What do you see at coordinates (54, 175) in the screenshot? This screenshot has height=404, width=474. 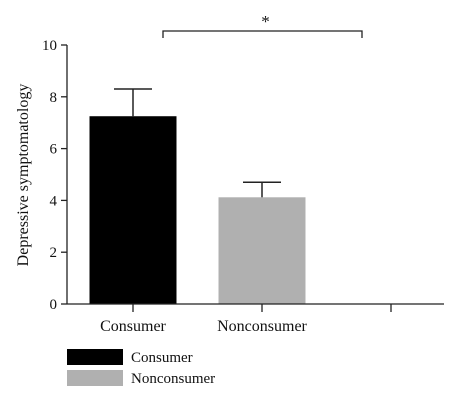 I see `y-axis-ticks: 0 2 4 6 8 10` at bounding box center [54, 175].